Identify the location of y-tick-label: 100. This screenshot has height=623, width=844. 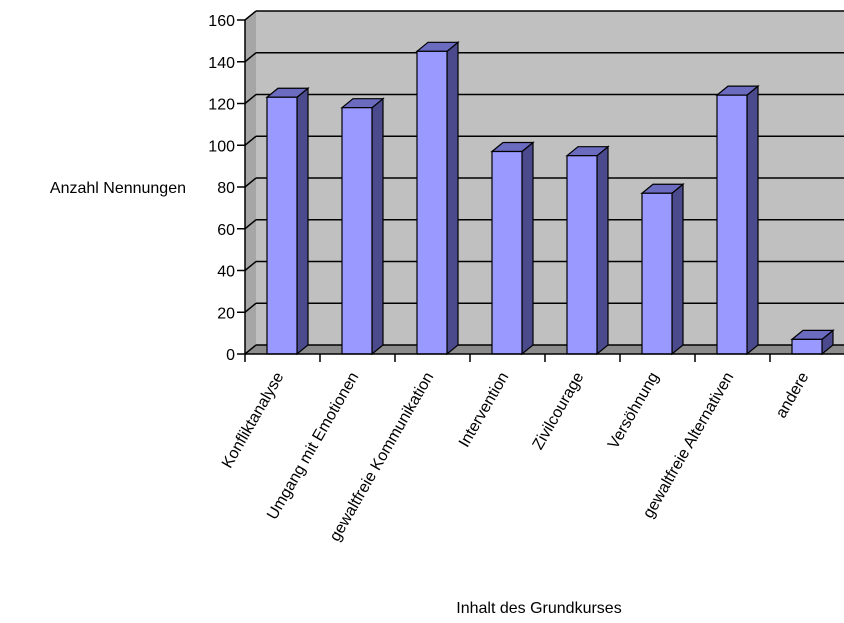
(221, 146).